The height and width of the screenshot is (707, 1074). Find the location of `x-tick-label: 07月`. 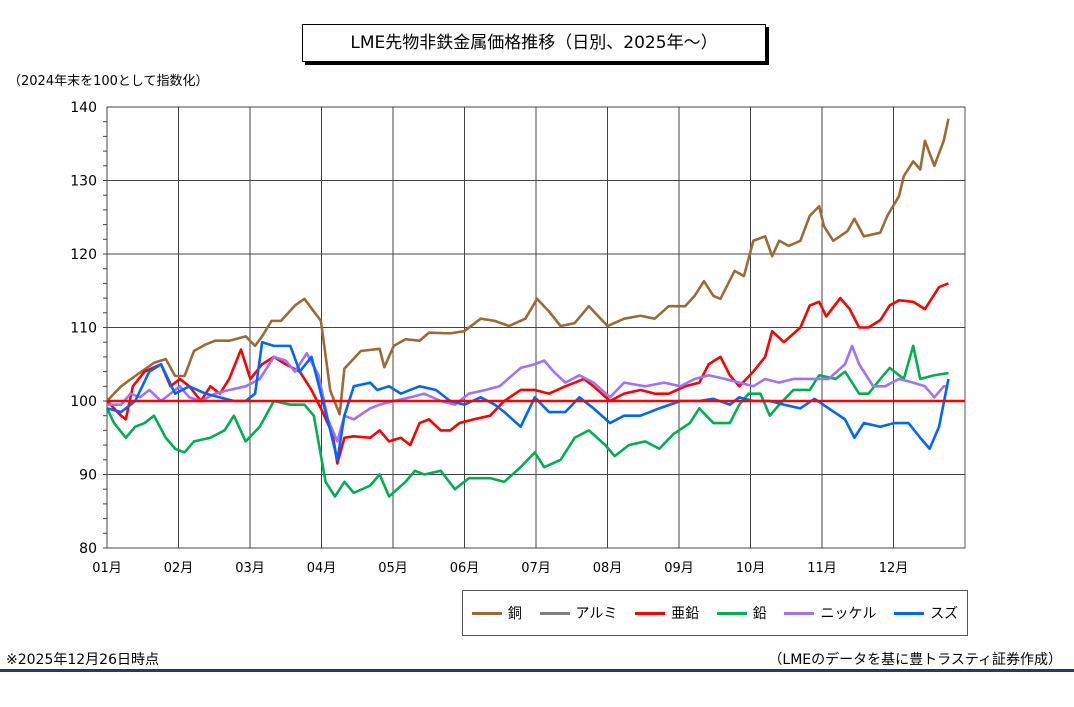

x-tick-label: 07月 is located at coordinates (536, 568).